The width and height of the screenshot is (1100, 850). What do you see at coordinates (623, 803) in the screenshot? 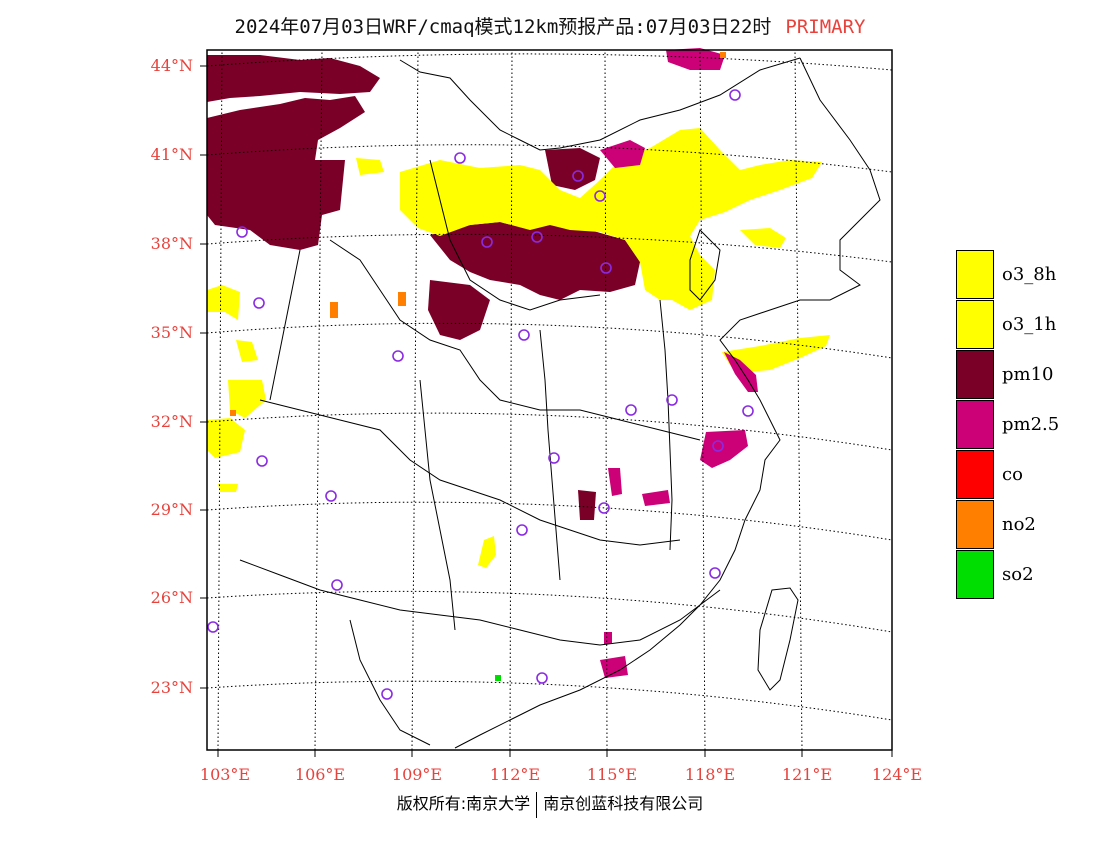
I see `copyright-right: 南京创蓝科技有限公司` at bounding box center [623, 803].